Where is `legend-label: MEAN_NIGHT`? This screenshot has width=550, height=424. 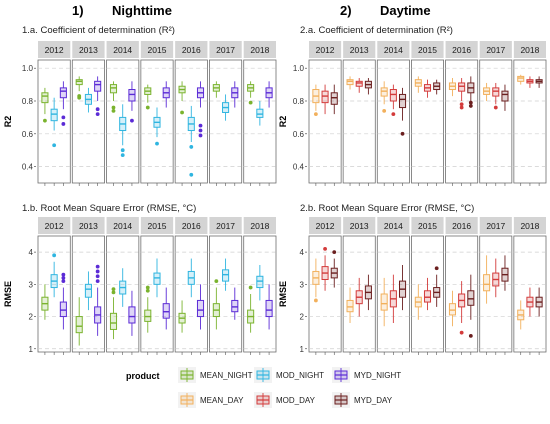
legend-label: MEAN_NIGHT is located at coordinates (226, 375).